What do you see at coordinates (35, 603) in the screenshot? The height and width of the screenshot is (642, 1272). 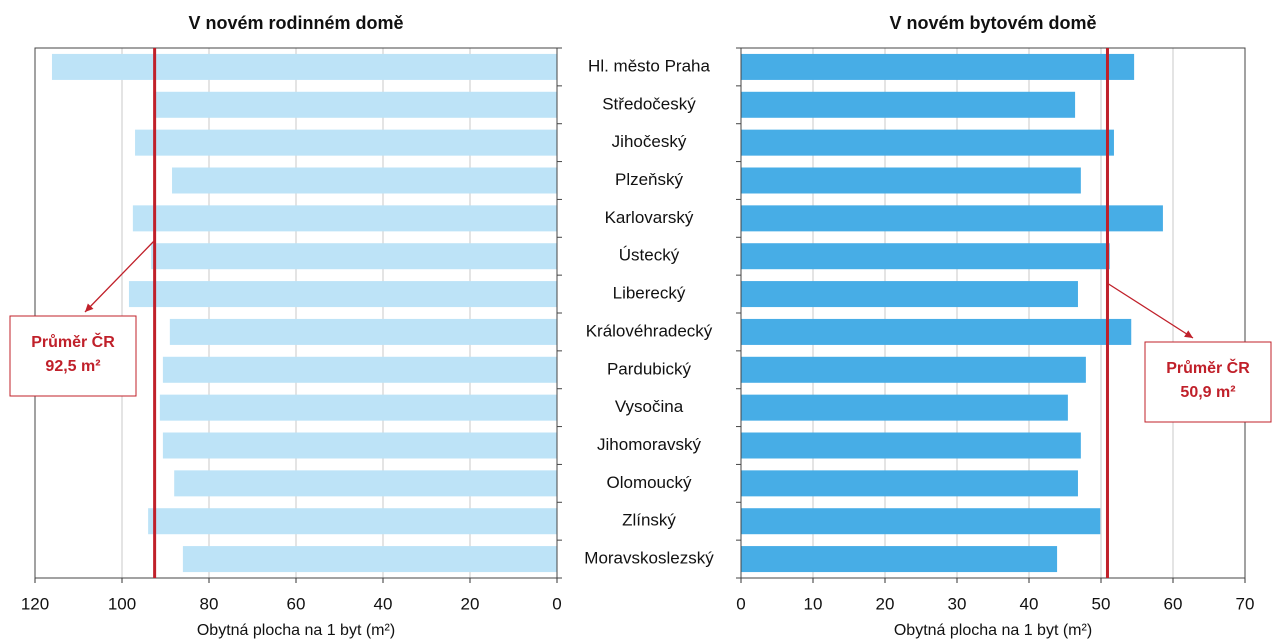 I see `x-tick-label: 120` at bounding box center [35, 603].